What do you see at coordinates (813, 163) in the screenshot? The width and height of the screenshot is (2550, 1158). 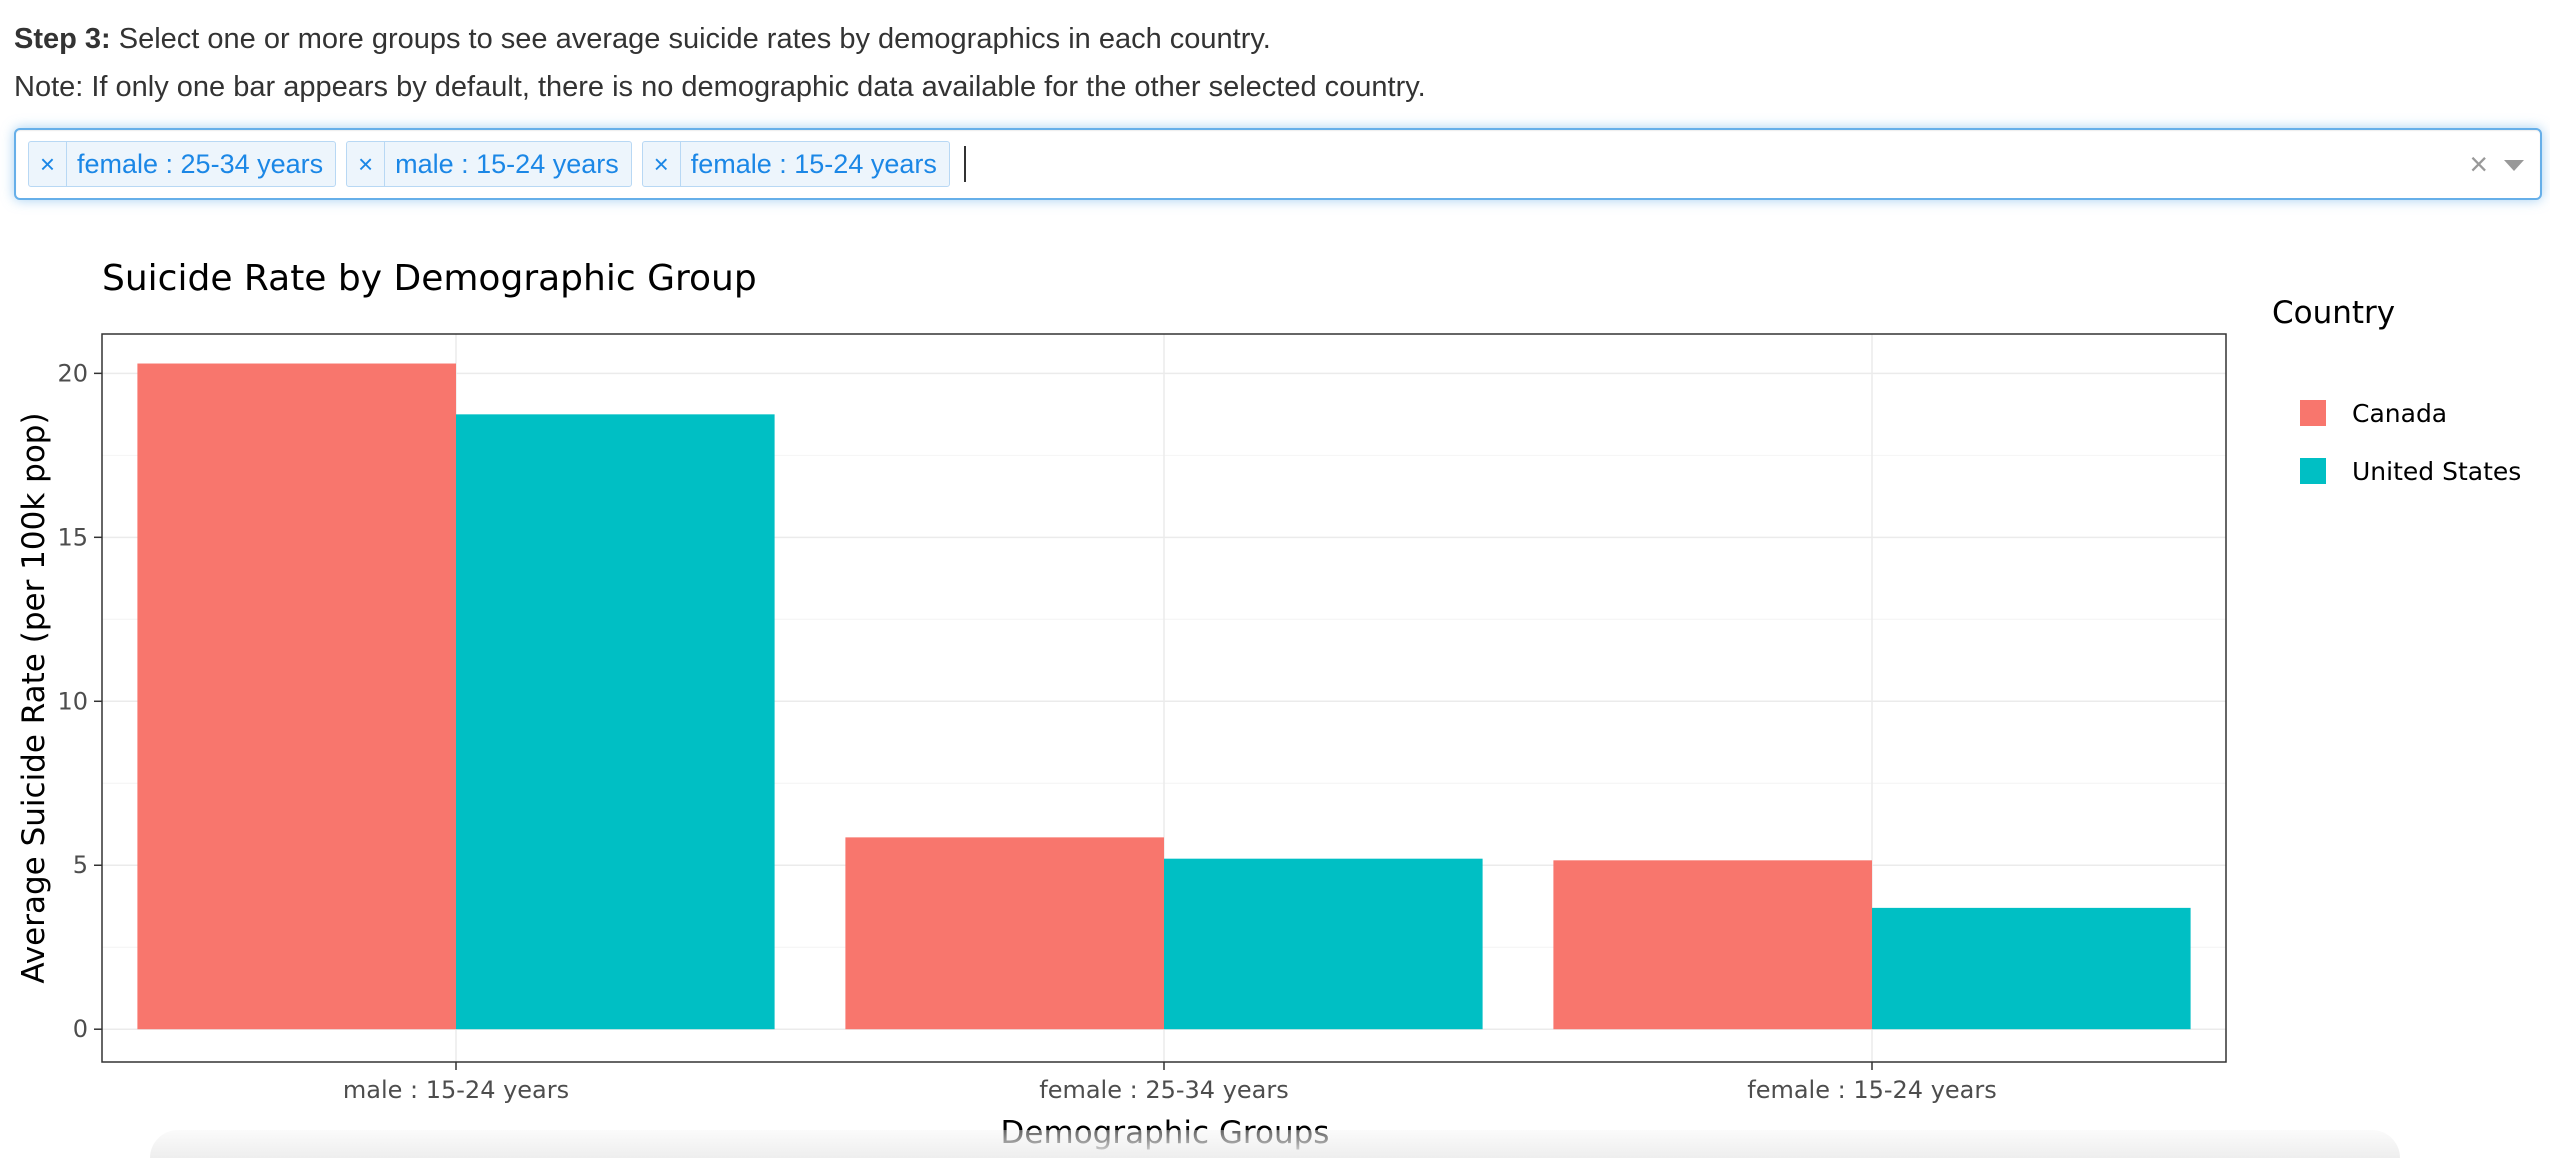 I see `tag-label: female : 15-24 years` at bounding box center [813, 163].